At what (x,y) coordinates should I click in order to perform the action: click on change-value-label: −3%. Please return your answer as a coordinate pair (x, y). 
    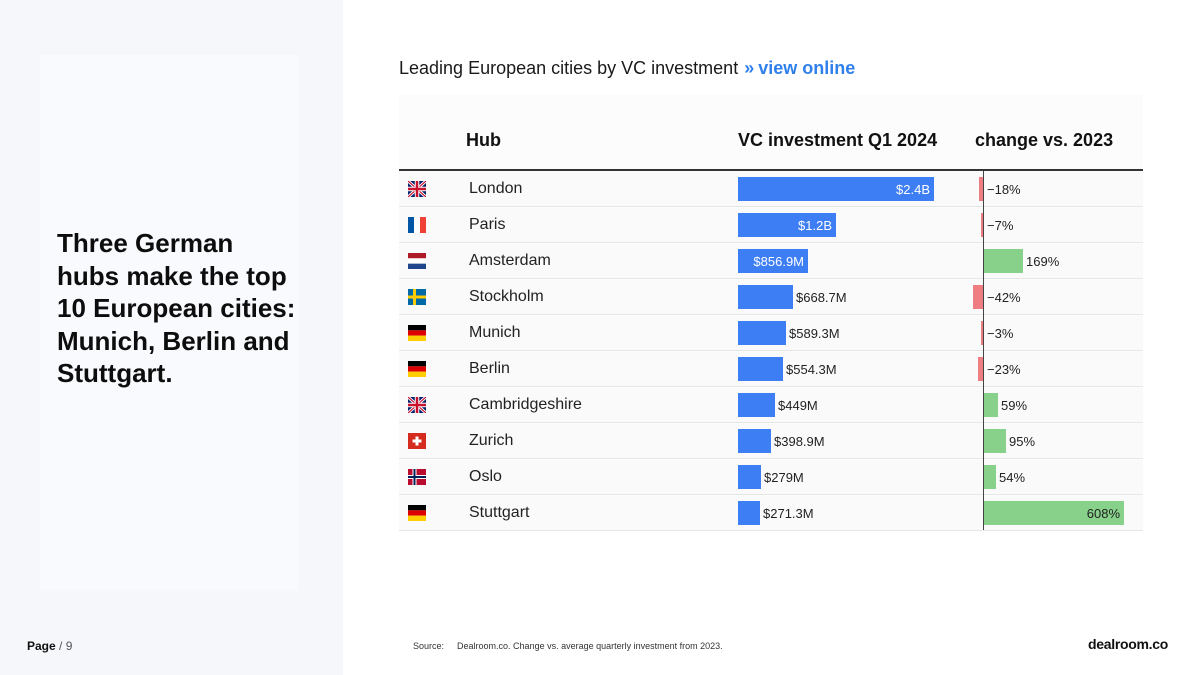
    Looking at the image, I should click on (1000, 333).